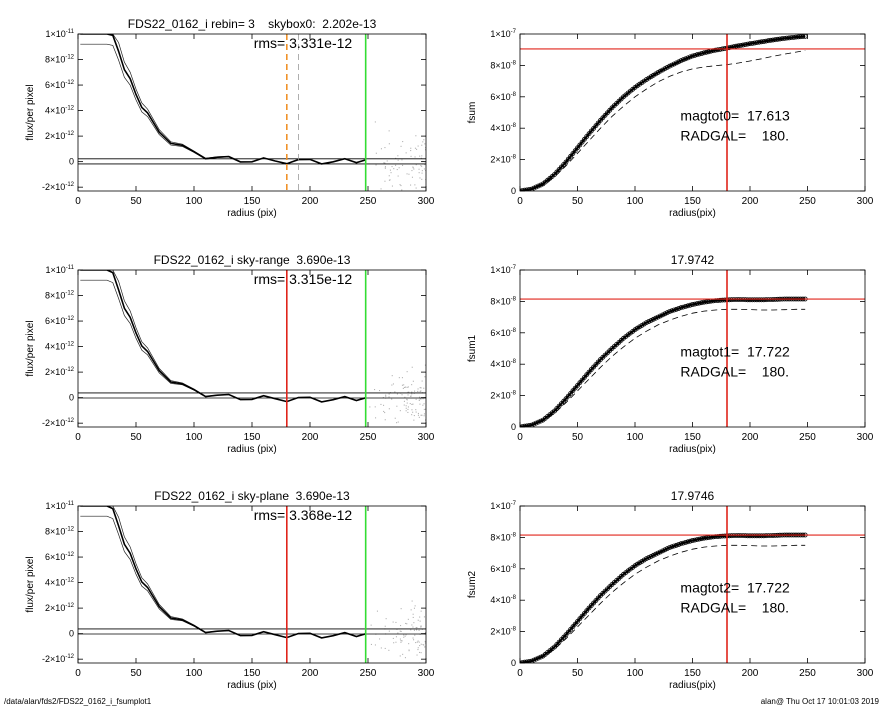 The width and height of the screenshot is (885, 708). Describe the element at coordinates (55, 136) in the screenshot. I see `y-tick-mantissa: 2×10` at that location.